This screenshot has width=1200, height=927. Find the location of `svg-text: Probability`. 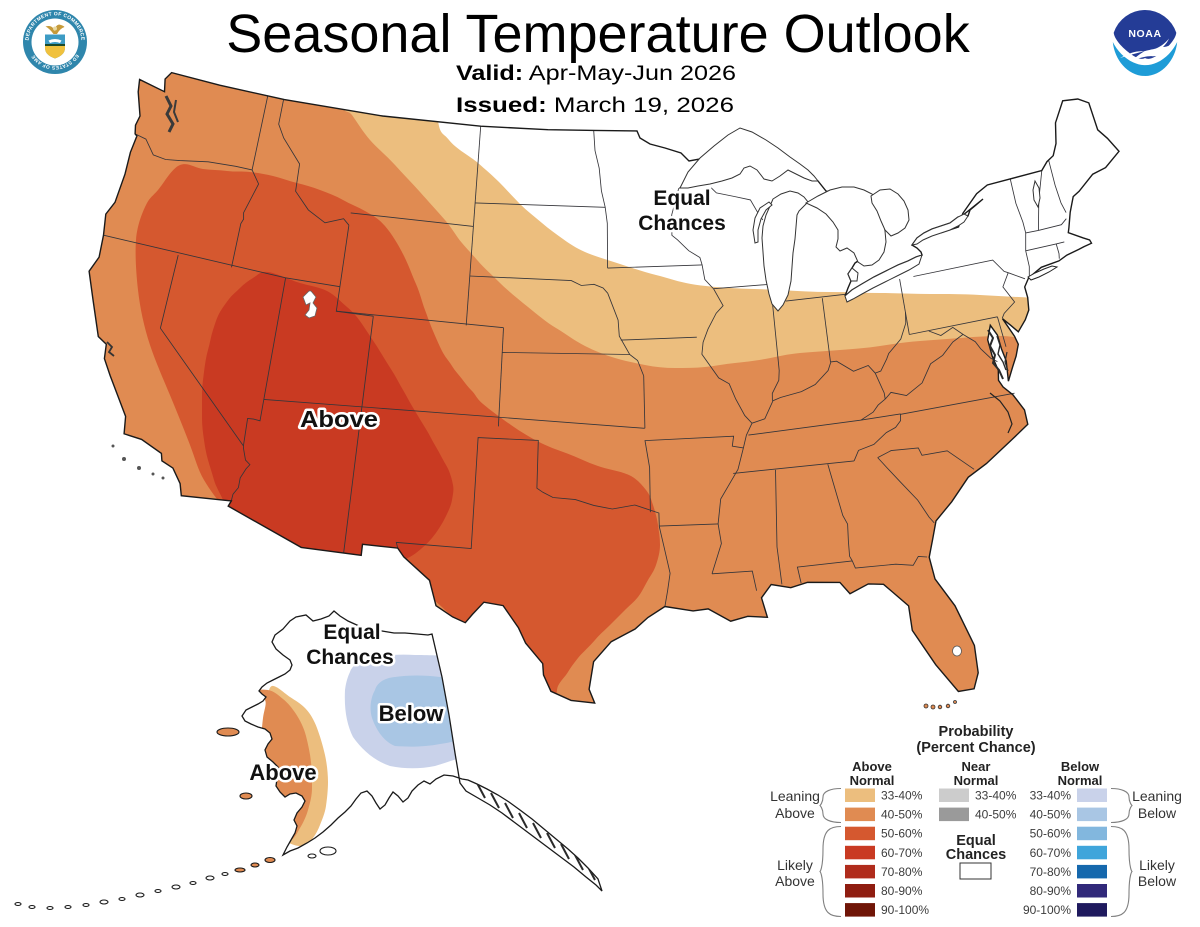

svg-text: Probability is located at coordinates (976, 732).